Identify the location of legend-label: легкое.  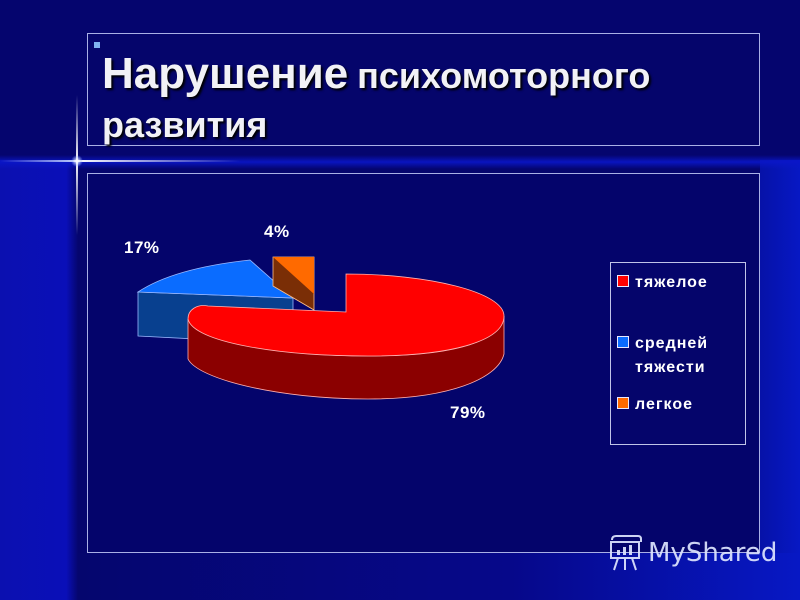
(664, 404).